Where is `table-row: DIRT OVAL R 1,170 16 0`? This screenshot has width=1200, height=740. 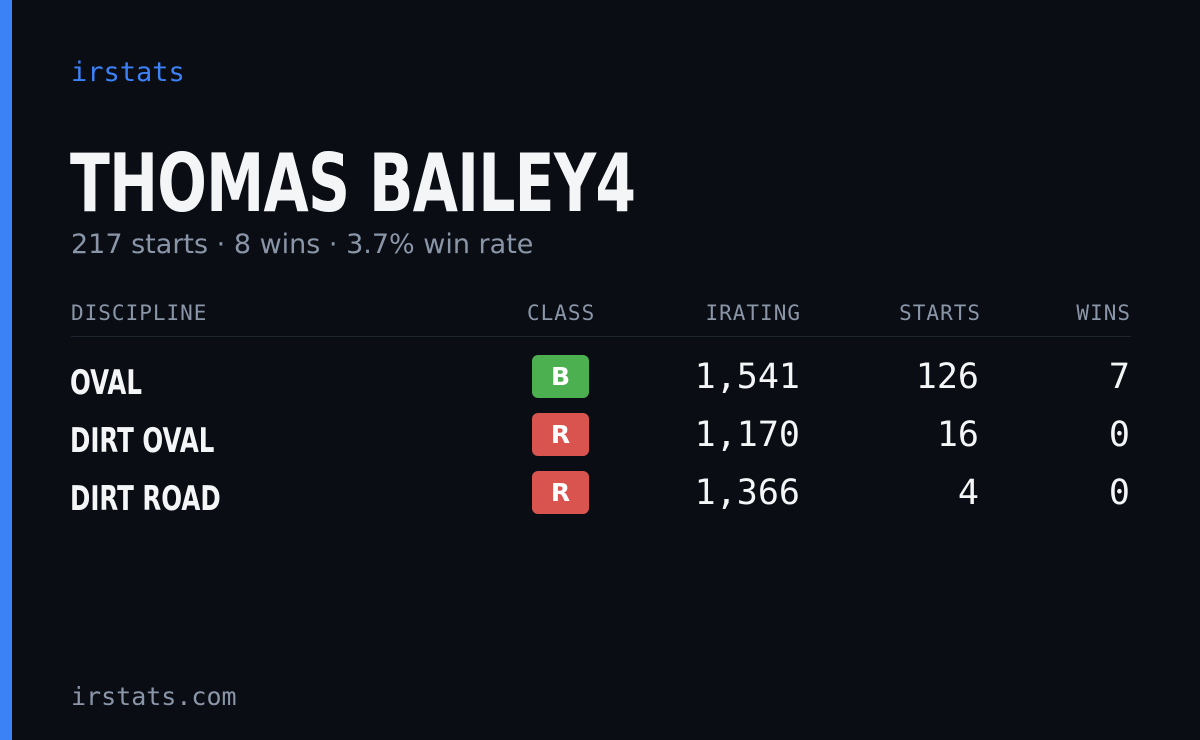
table-row: DIRT OVAL R 1,170 16 0 is located at coordinates (600, 442).